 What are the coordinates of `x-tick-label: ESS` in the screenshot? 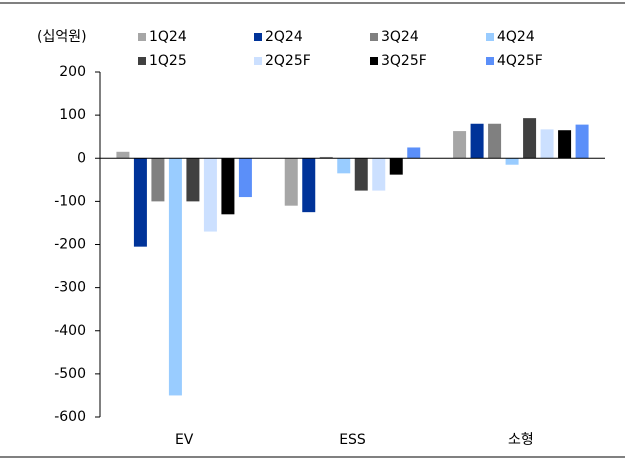 It's located at (352, 440).